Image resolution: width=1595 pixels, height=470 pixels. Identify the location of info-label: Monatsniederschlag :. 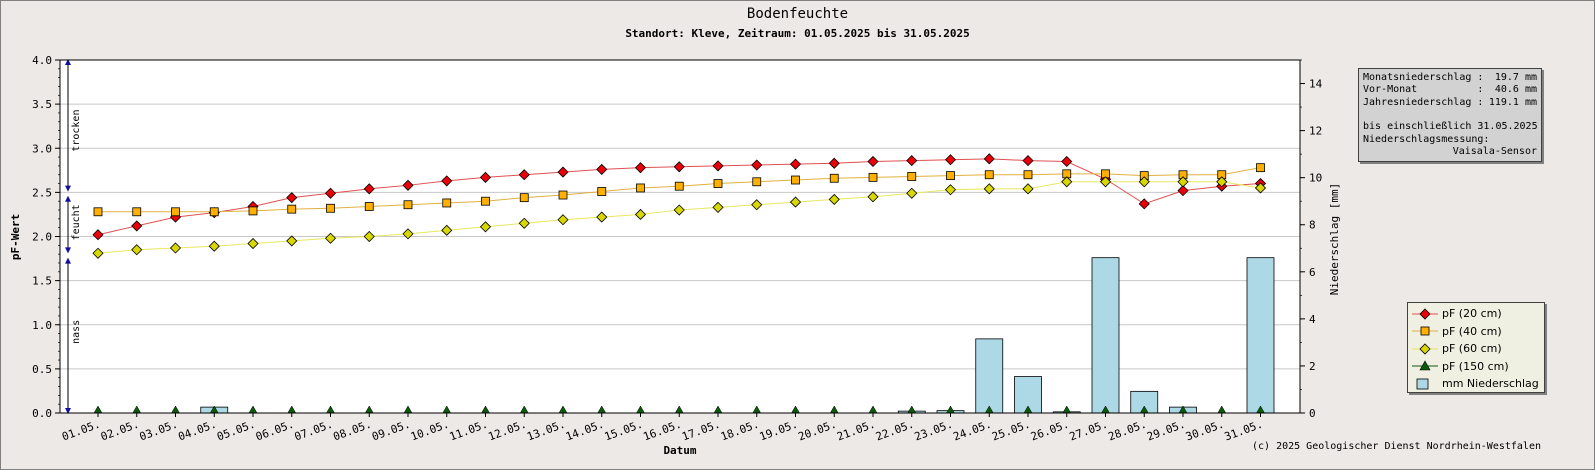
(1423, 77).